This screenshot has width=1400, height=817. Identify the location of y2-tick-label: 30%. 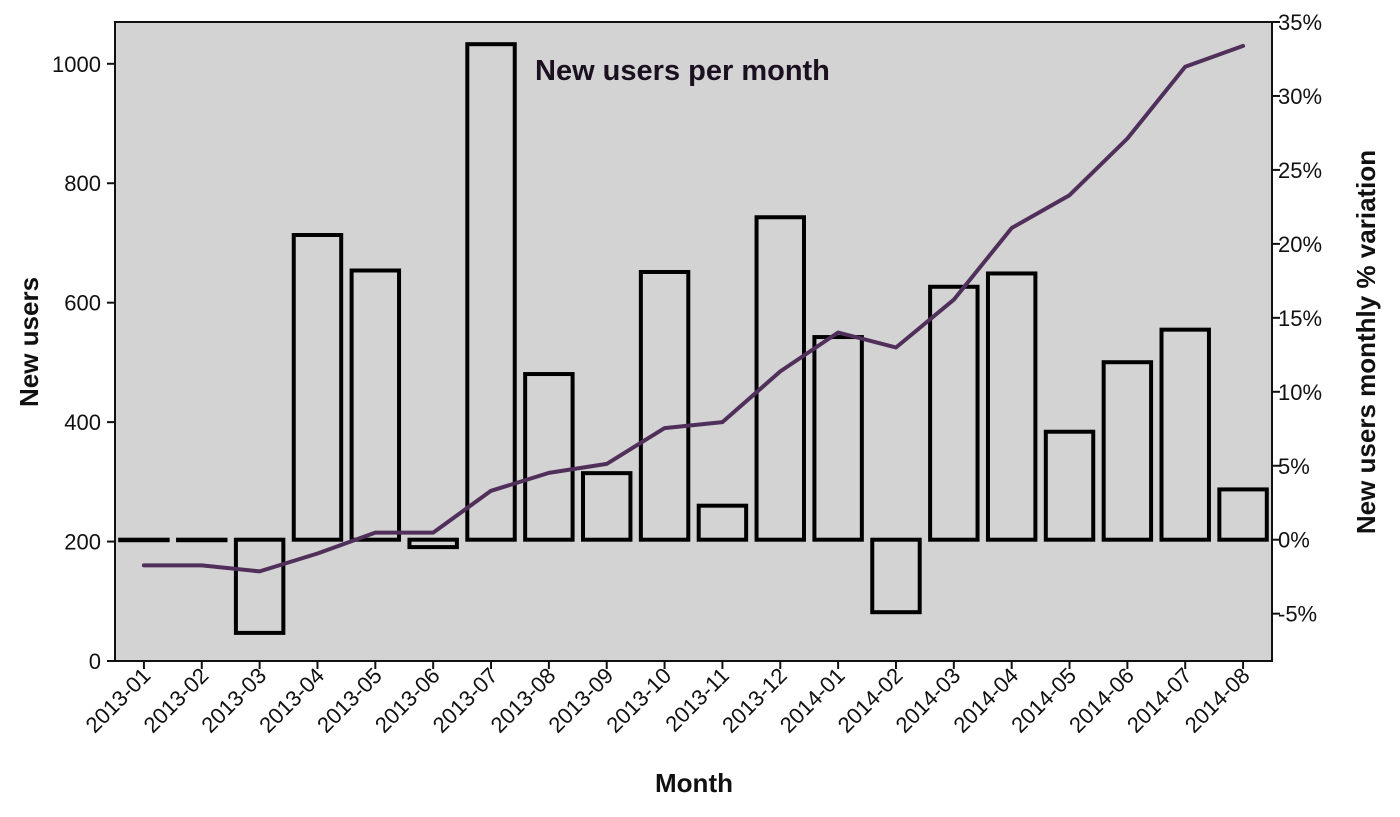
(1300, 96).